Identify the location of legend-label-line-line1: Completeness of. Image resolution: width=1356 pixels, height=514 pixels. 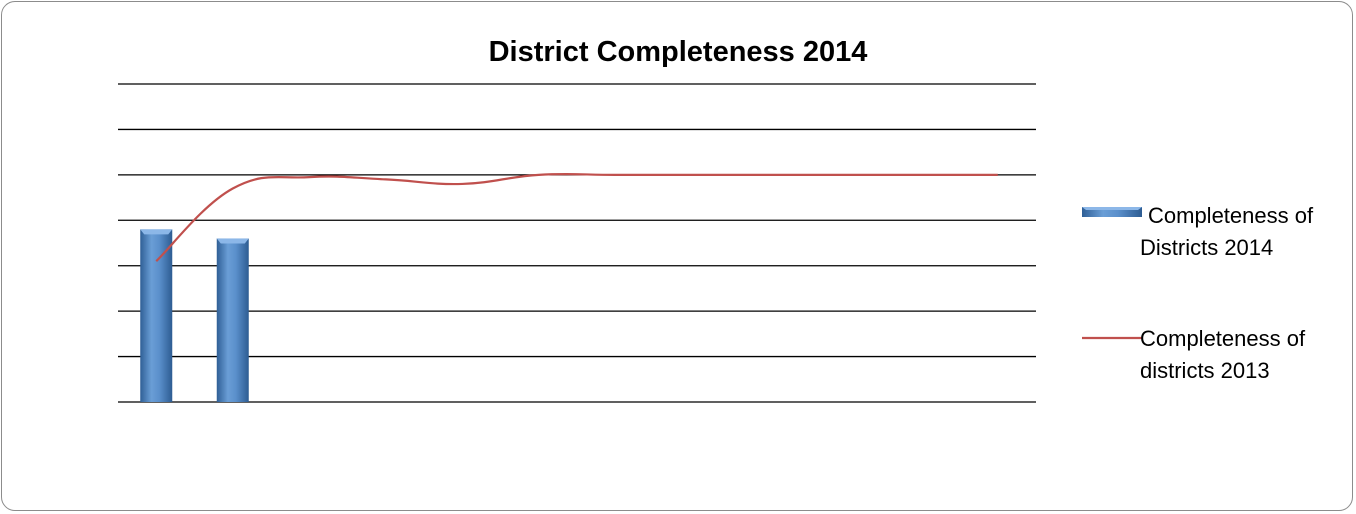
(1223, 338).